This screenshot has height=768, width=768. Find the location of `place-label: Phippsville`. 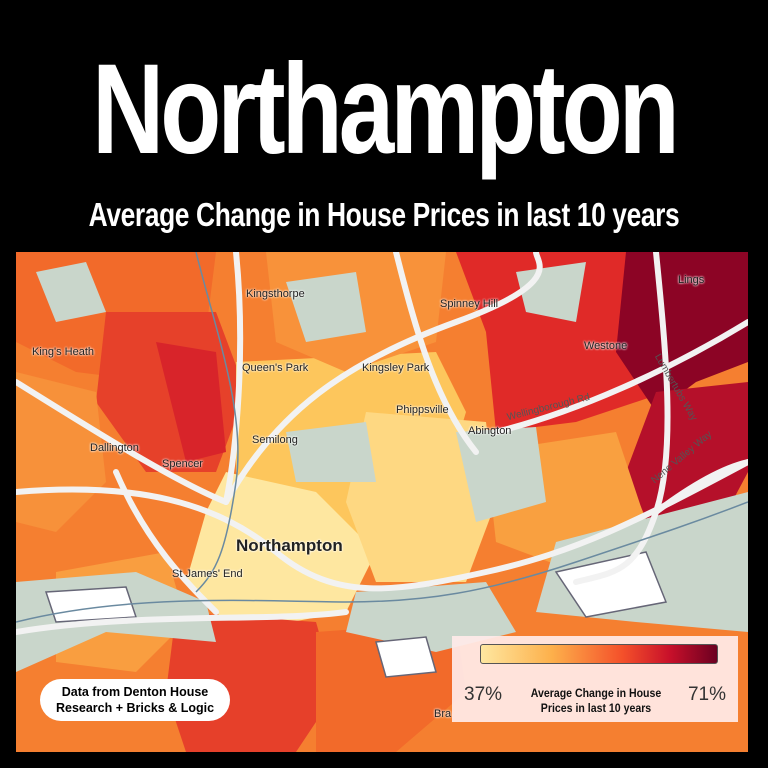

place-label: Phippsville is located at coordinates (422, 410).